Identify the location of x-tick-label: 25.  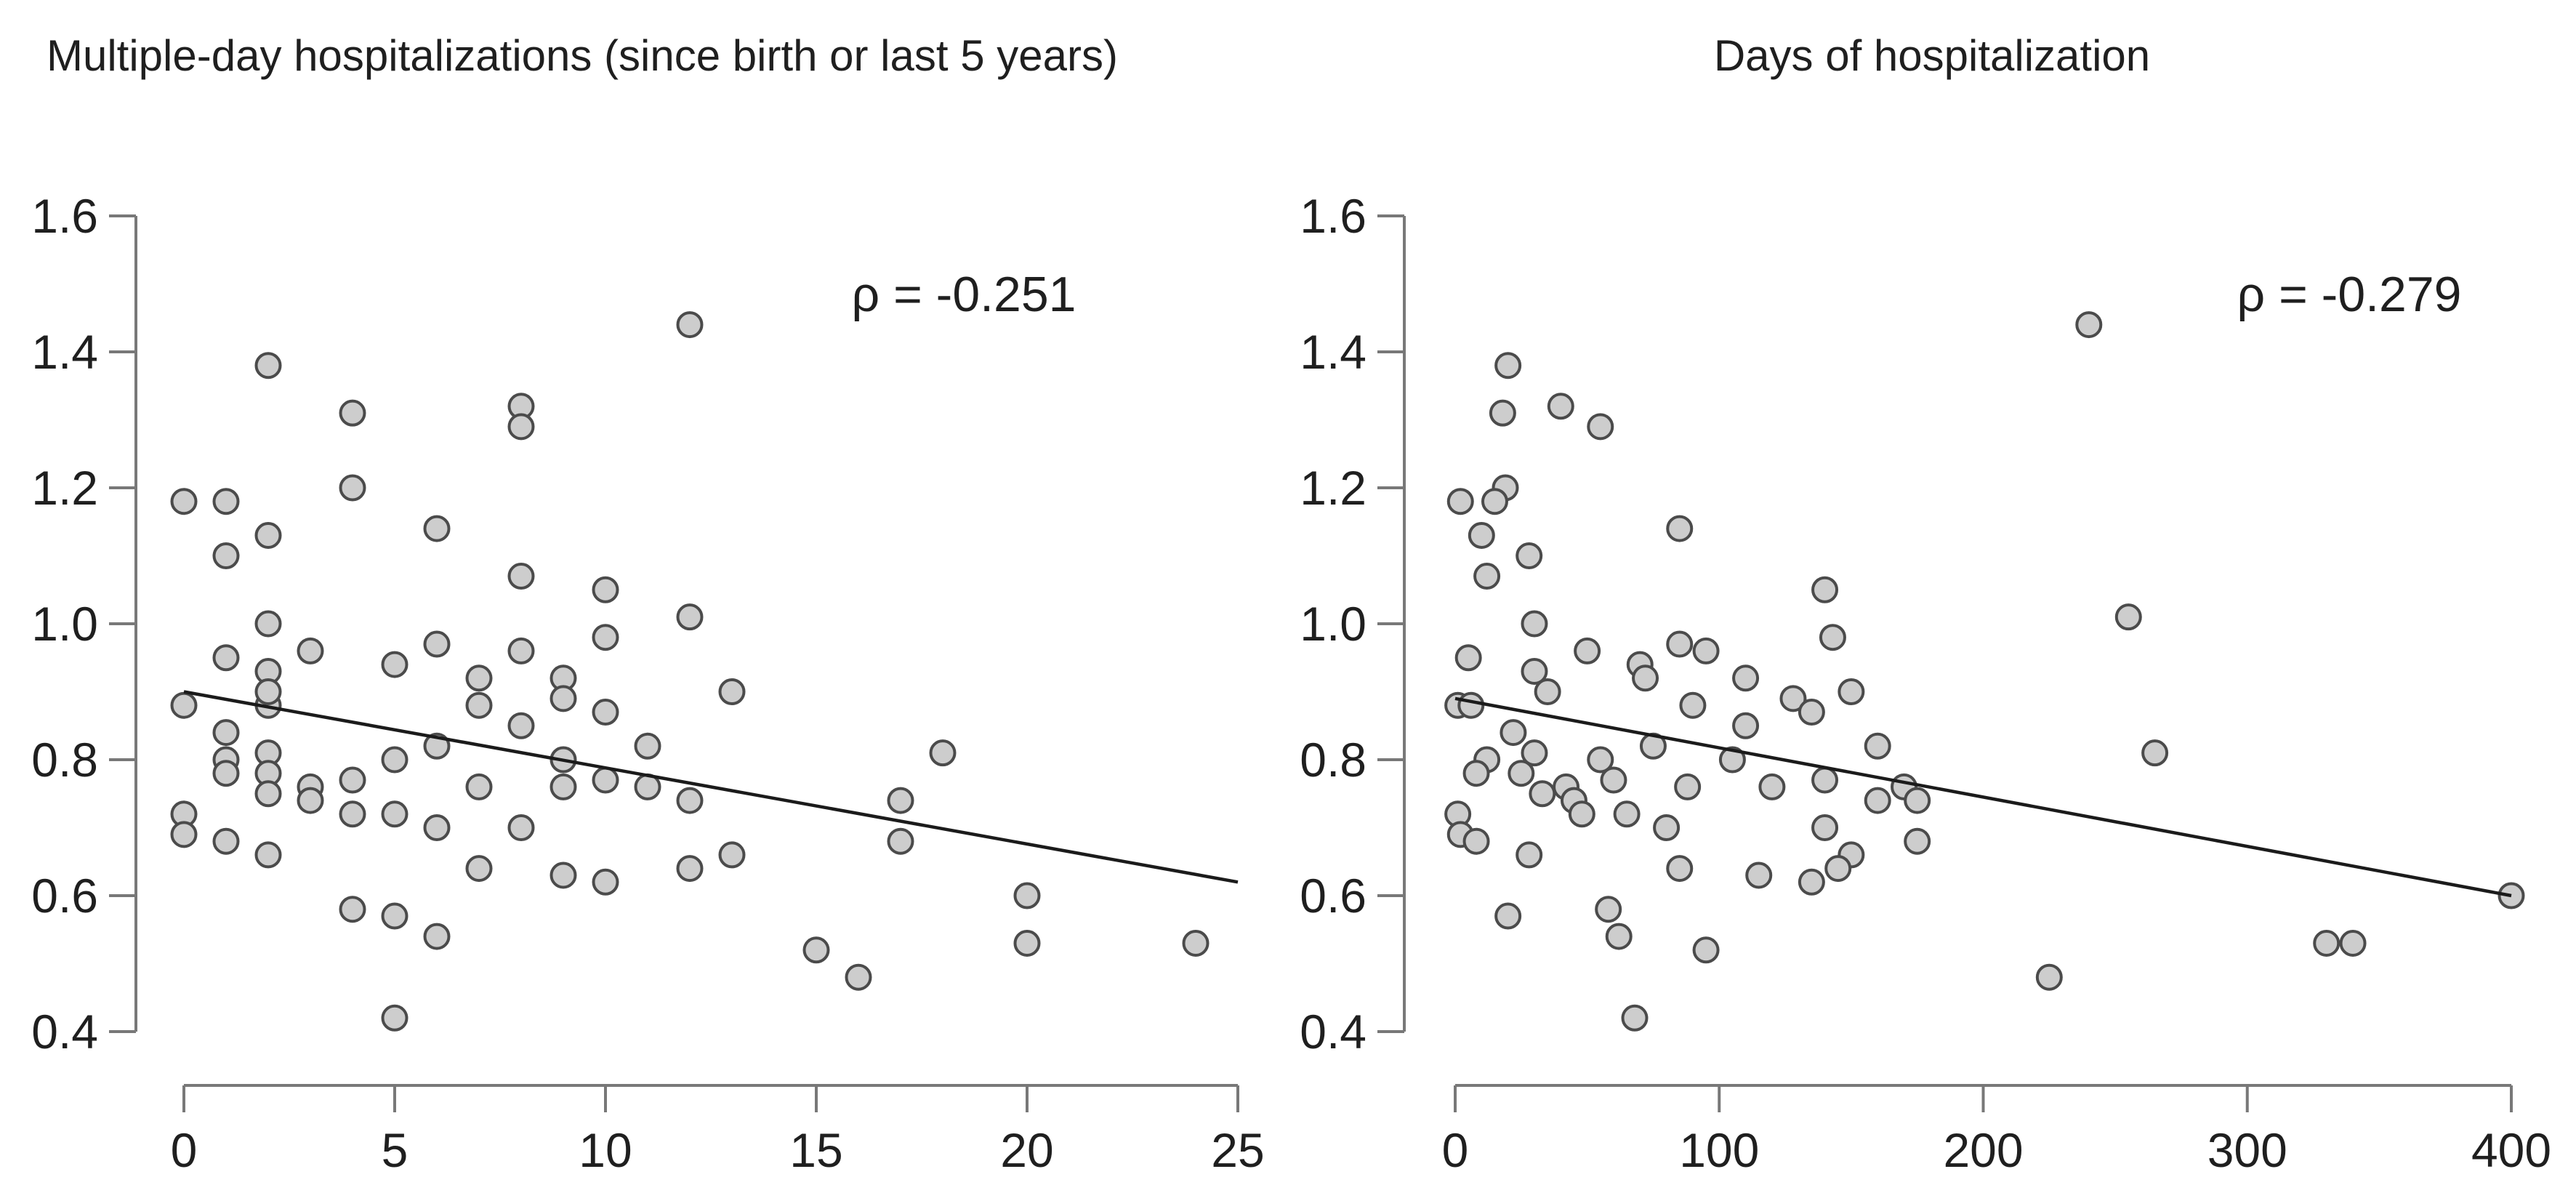
(1237, 1150).